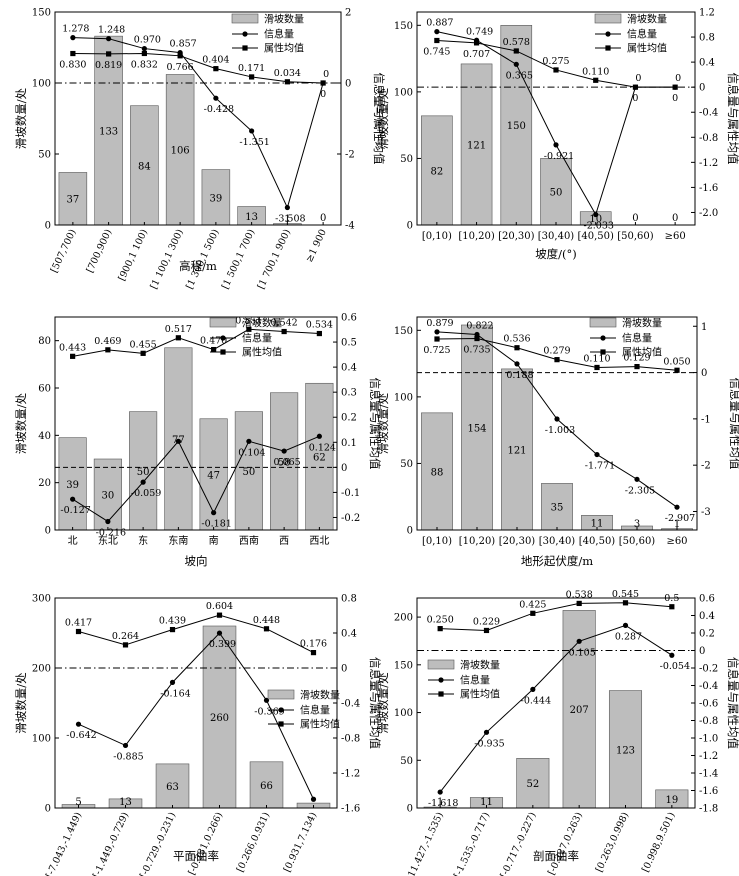 The height and width of the screenshot is (876, 739). Describe the element at coordinates (349, 634) in the screenshot. I see `y-right-tick-6: 0.4` at that location.